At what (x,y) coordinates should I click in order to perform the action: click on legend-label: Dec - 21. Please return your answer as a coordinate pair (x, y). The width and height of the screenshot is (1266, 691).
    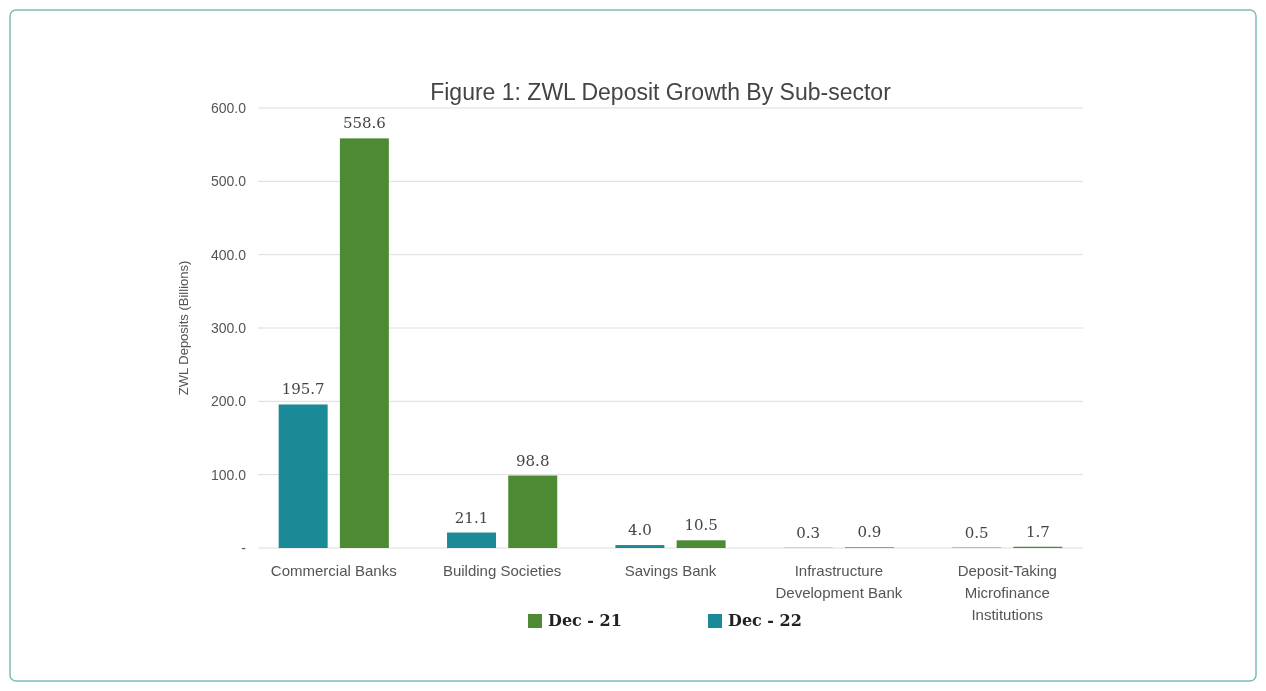
    Looking at the image, I should click on (585, 620).